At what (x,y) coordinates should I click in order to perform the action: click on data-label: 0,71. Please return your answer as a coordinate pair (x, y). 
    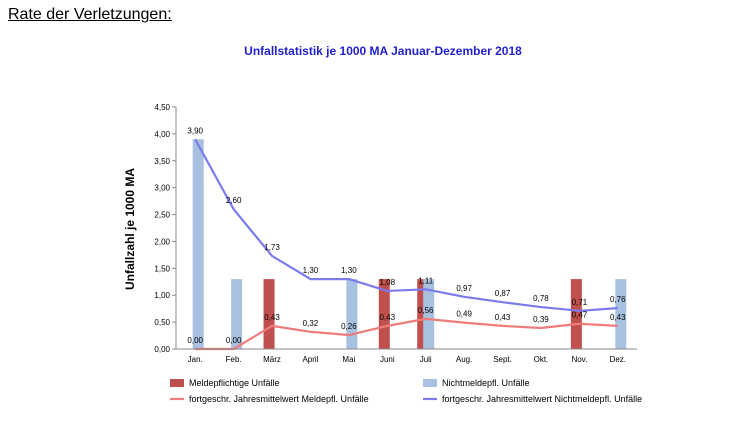
    Looking at the image, I should click on (580, 302).